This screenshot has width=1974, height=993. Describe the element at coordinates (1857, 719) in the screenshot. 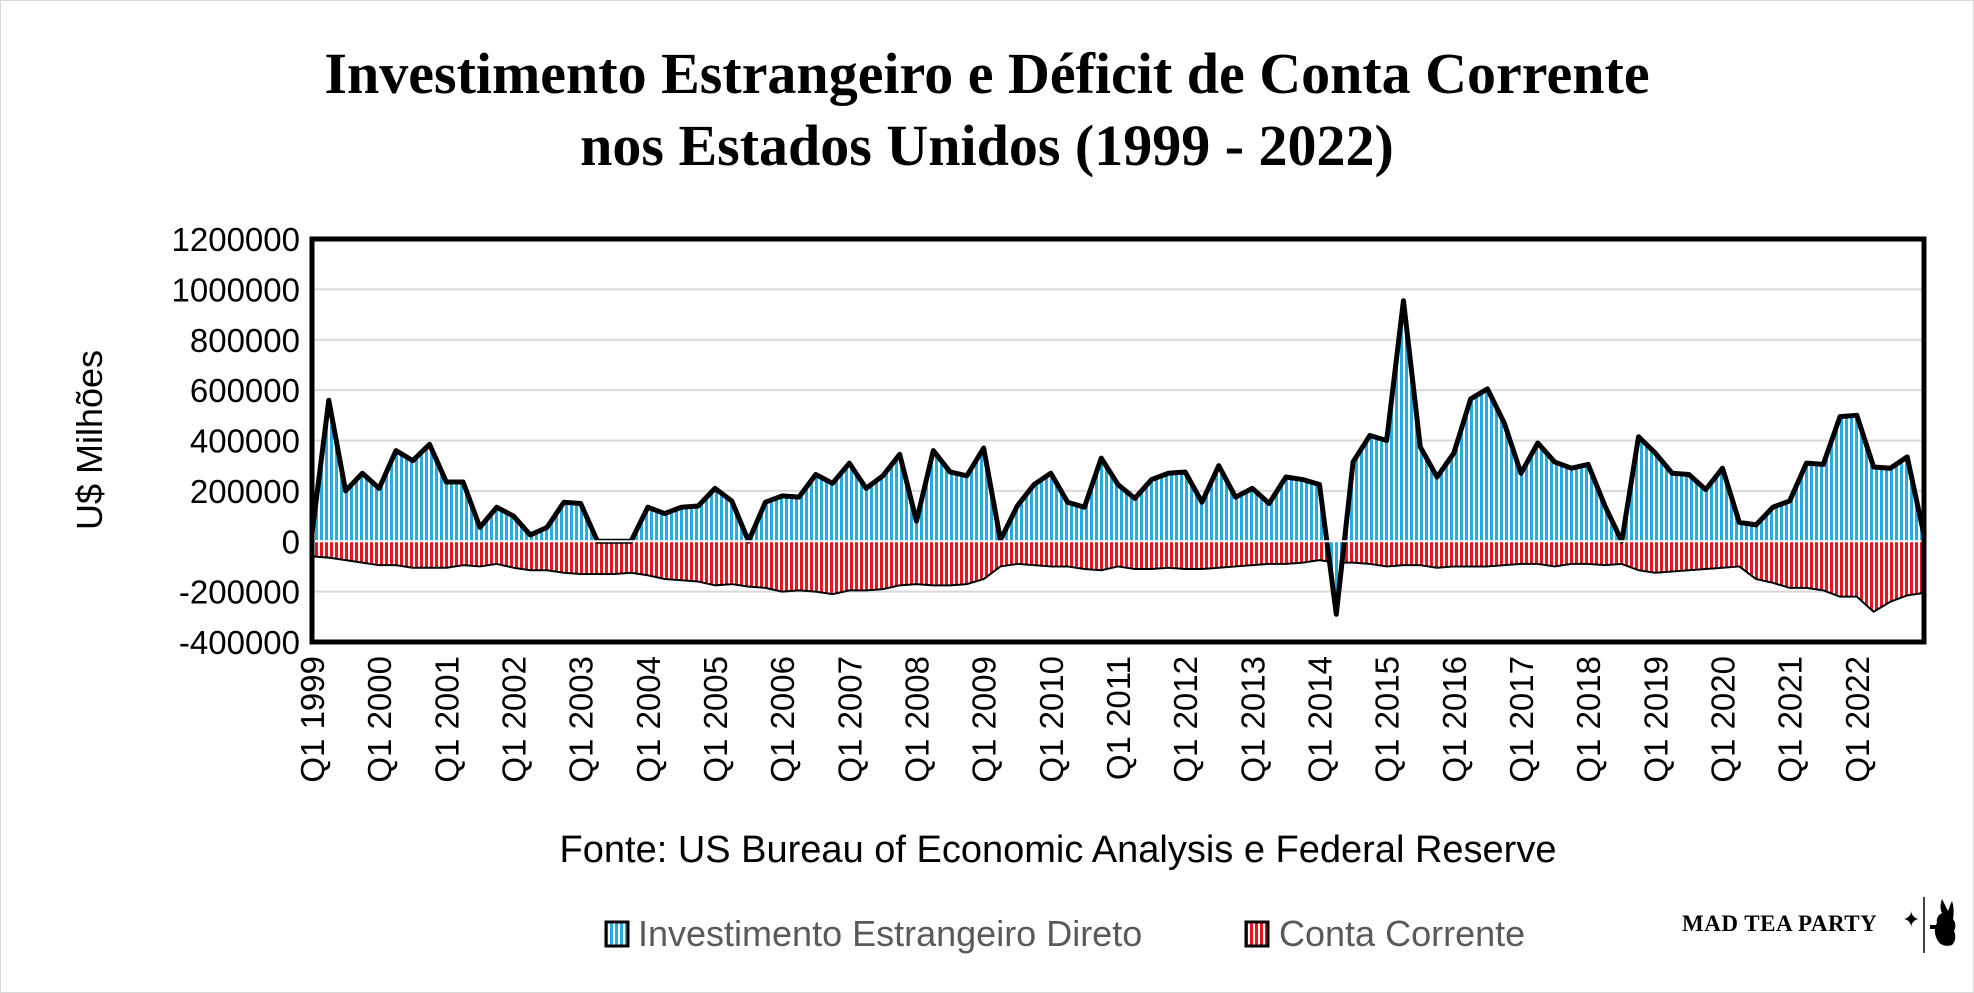

I see `x-tick-label: Q1 2022` at that location.